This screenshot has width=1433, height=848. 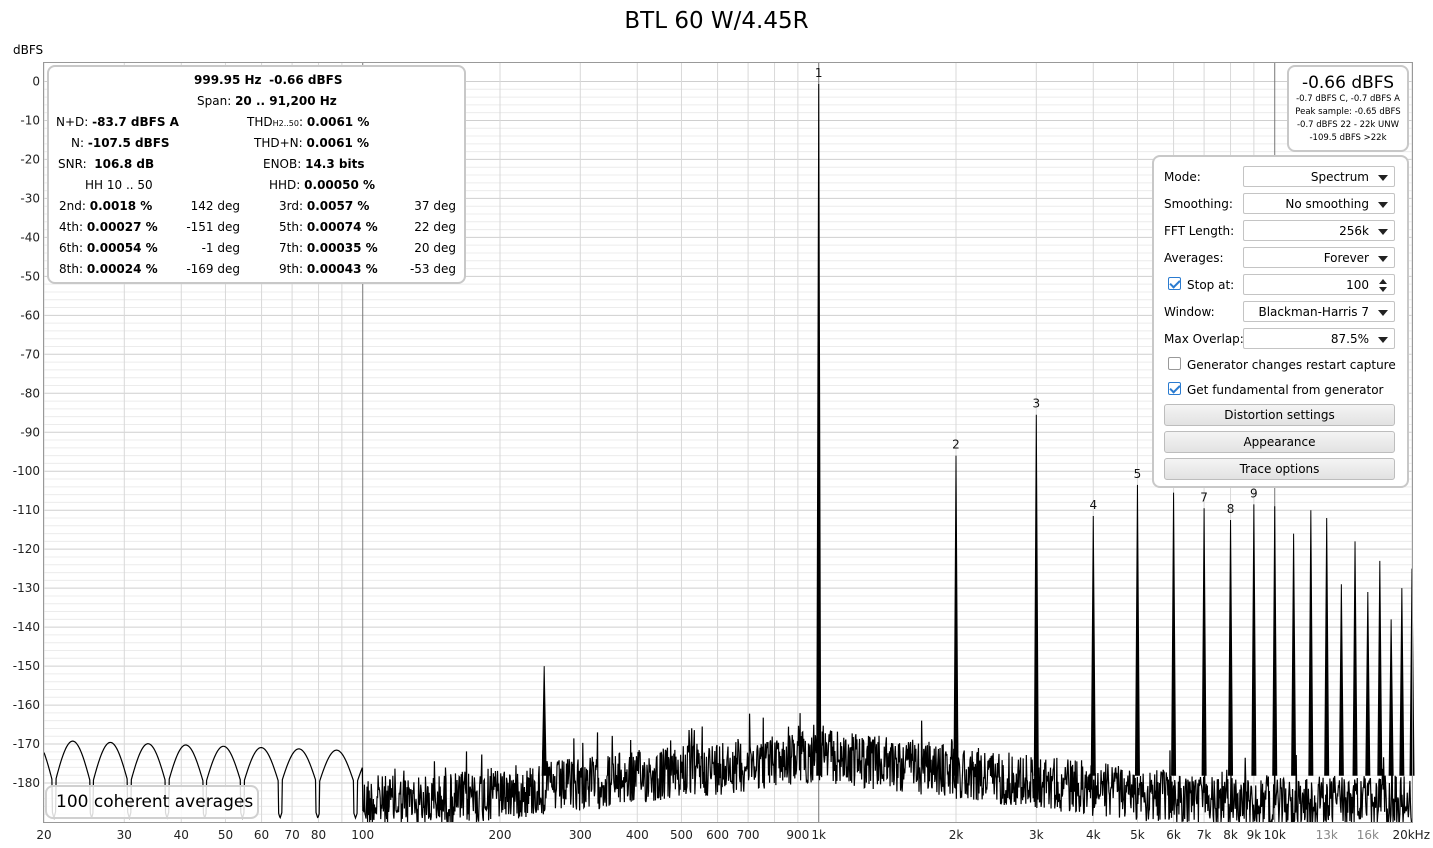 I want to click on harmonic-label: 3, so click(x=1036, y=404).